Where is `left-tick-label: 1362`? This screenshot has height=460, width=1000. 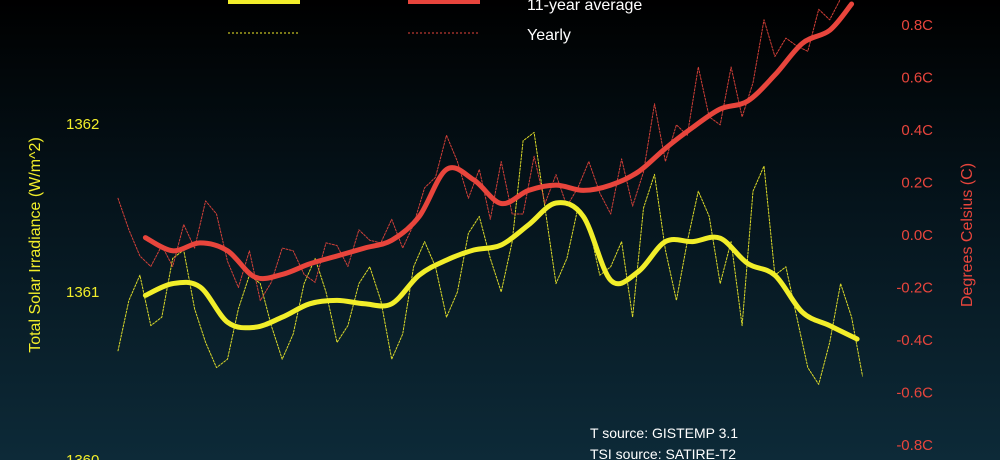
left-tick-label: 1362 is located at coordinates (82, 124).